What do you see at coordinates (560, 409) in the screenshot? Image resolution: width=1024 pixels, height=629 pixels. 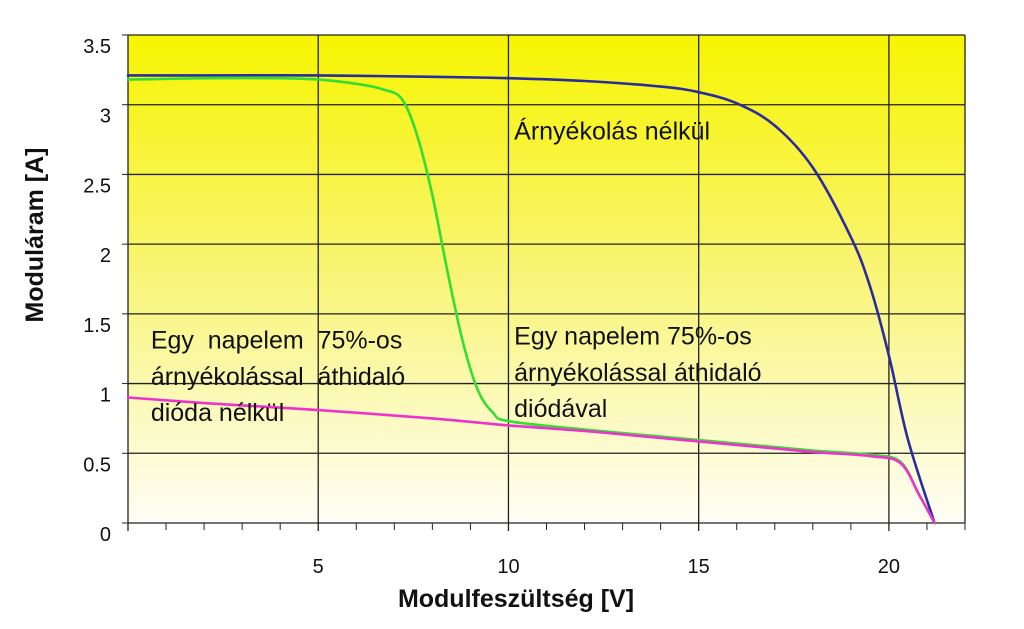 I see `annotation-line: diódával` at bounding box center [560, 409].